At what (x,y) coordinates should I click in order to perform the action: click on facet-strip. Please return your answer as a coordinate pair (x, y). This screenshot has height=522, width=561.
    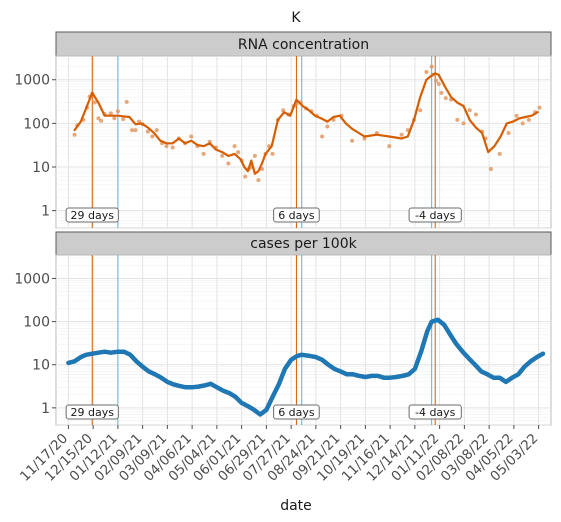
    Looking at the image, I should click on (303, 44).